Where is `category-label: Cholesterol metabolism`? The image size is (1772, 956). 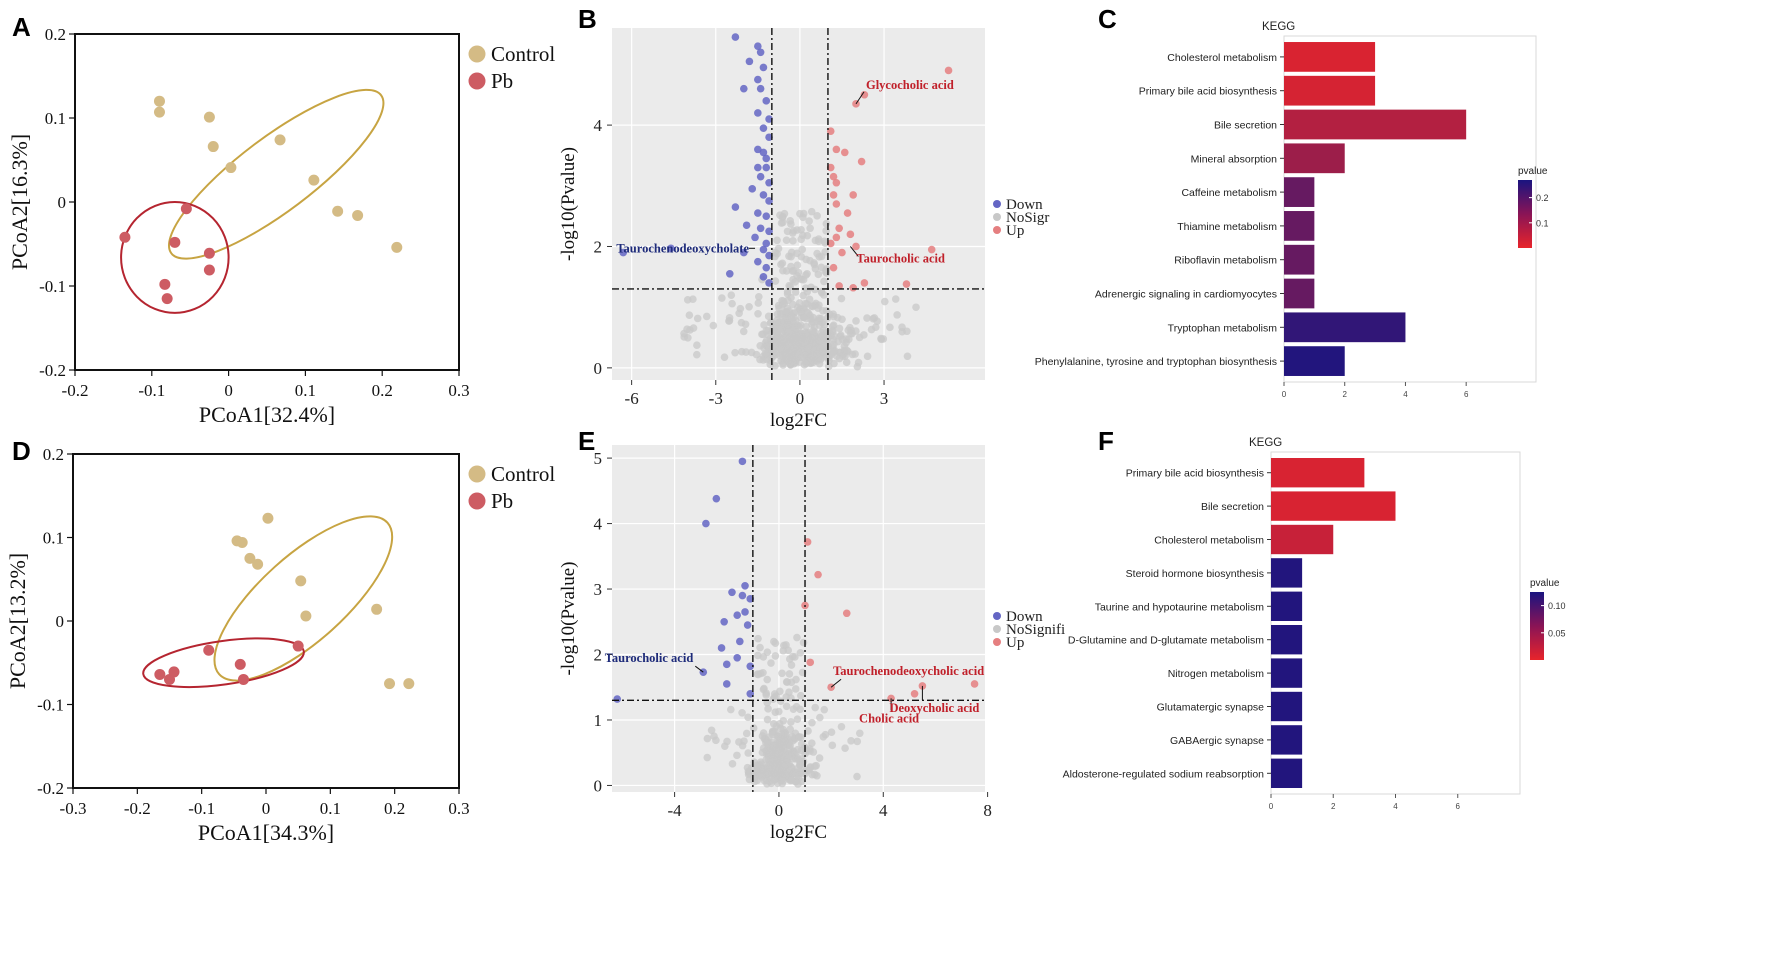 category-label: Cholesterol metabolism is located at coordinates (1209, 541).